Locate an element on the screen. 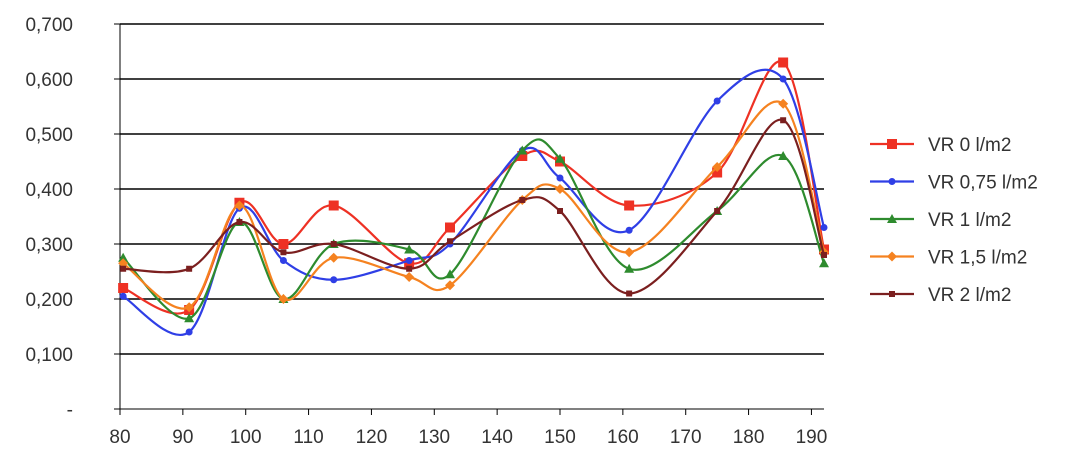 This screenshot has width=1073, height=459. y-tick-label: 0,300 is located at coordinates (49, 245).